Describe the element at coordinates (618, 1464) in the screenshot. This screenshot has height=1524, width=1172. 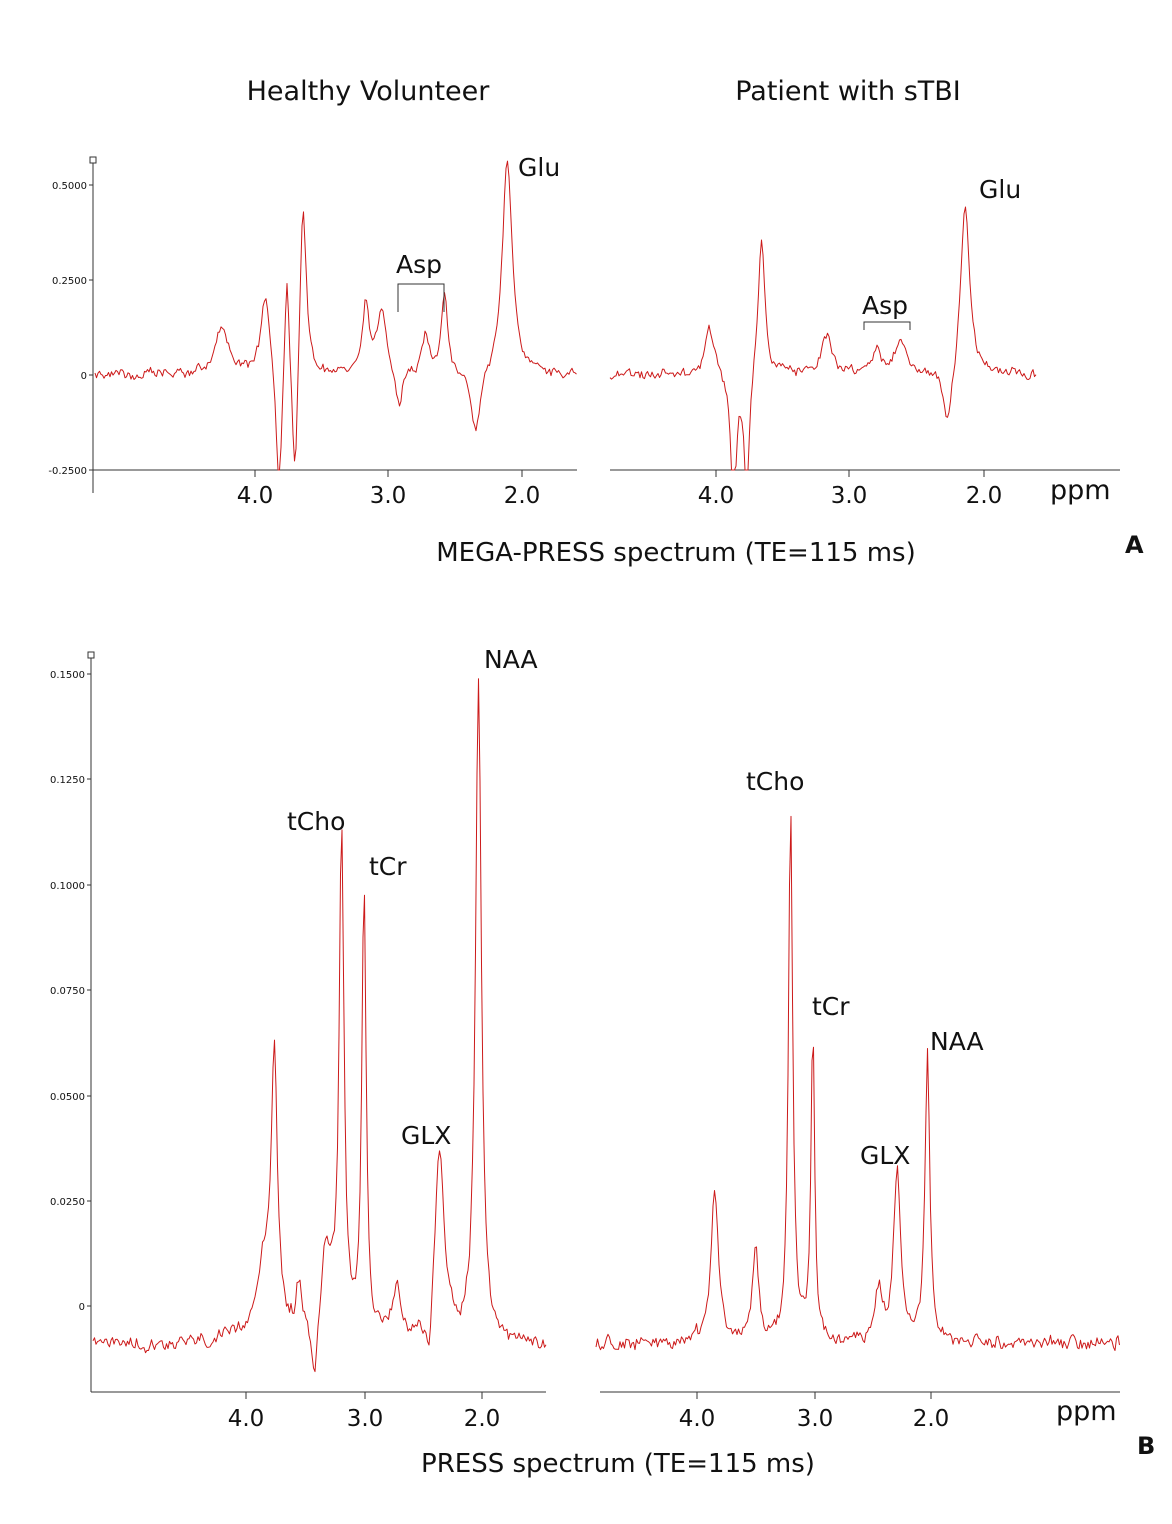
I see `caption-b: PRESS spectrum (TE=115 ms)` at that location.